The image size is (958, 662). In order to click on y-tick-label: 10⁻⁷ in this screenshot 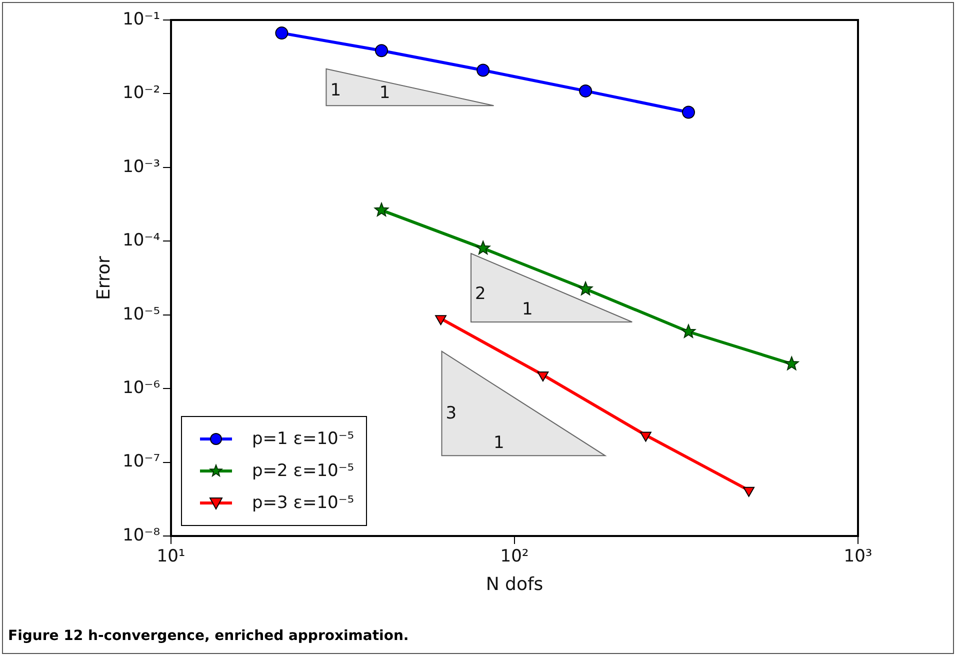, I will do `click(141, 462)`.